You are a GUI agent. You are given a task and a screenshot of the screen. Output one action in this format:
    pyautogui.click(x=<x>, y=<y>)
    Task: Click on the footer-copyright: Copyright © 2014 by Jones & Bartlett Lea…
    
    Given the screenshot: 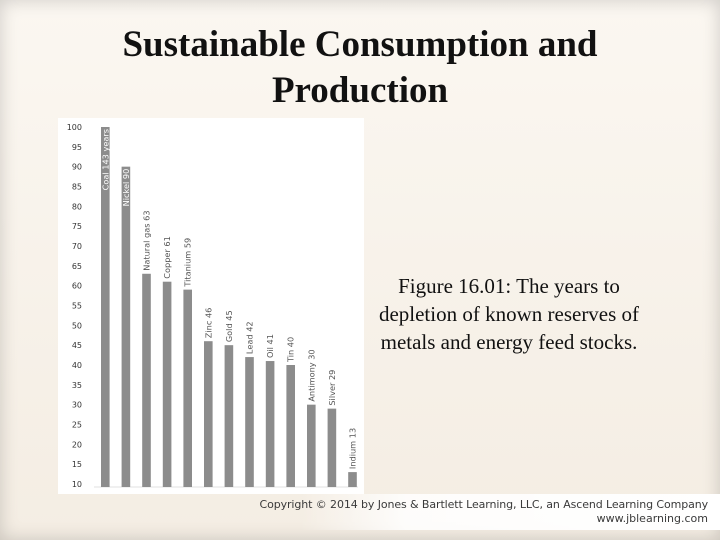 What is the action you would take?
    pyautogui.click(x=484, y=504)
    